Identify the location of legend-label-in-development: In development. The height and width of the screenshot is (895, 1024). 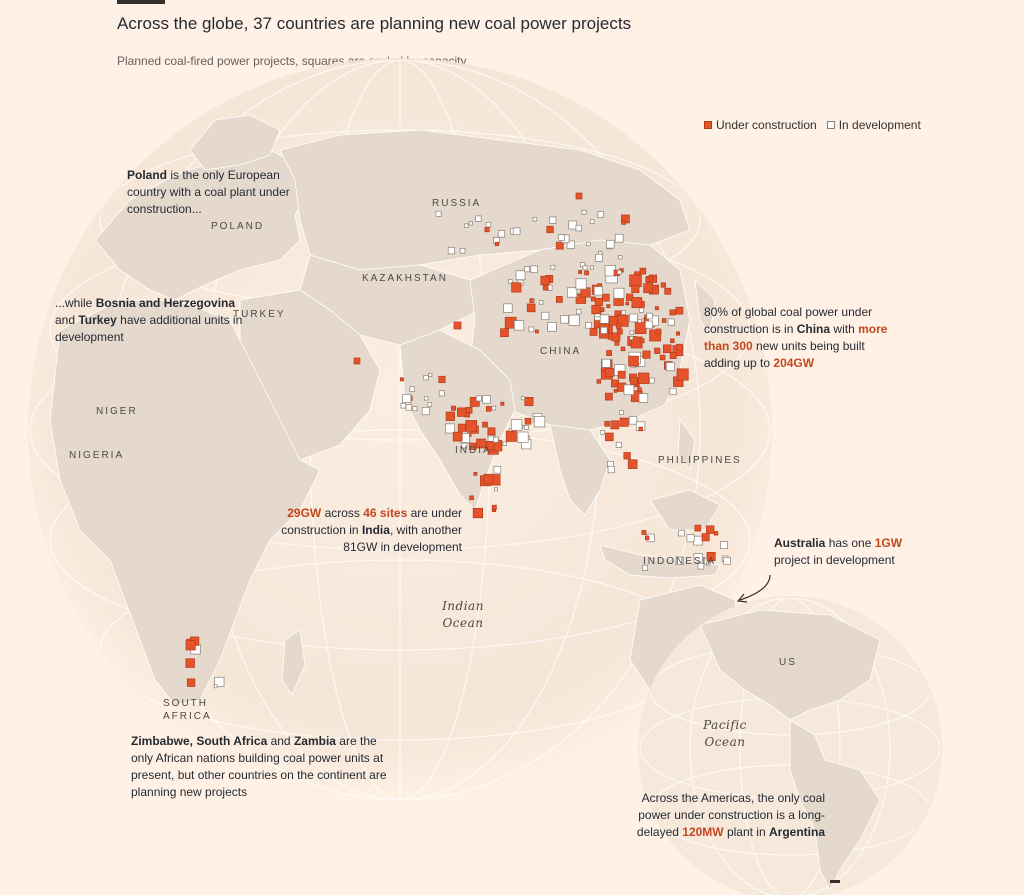
(879, 125).